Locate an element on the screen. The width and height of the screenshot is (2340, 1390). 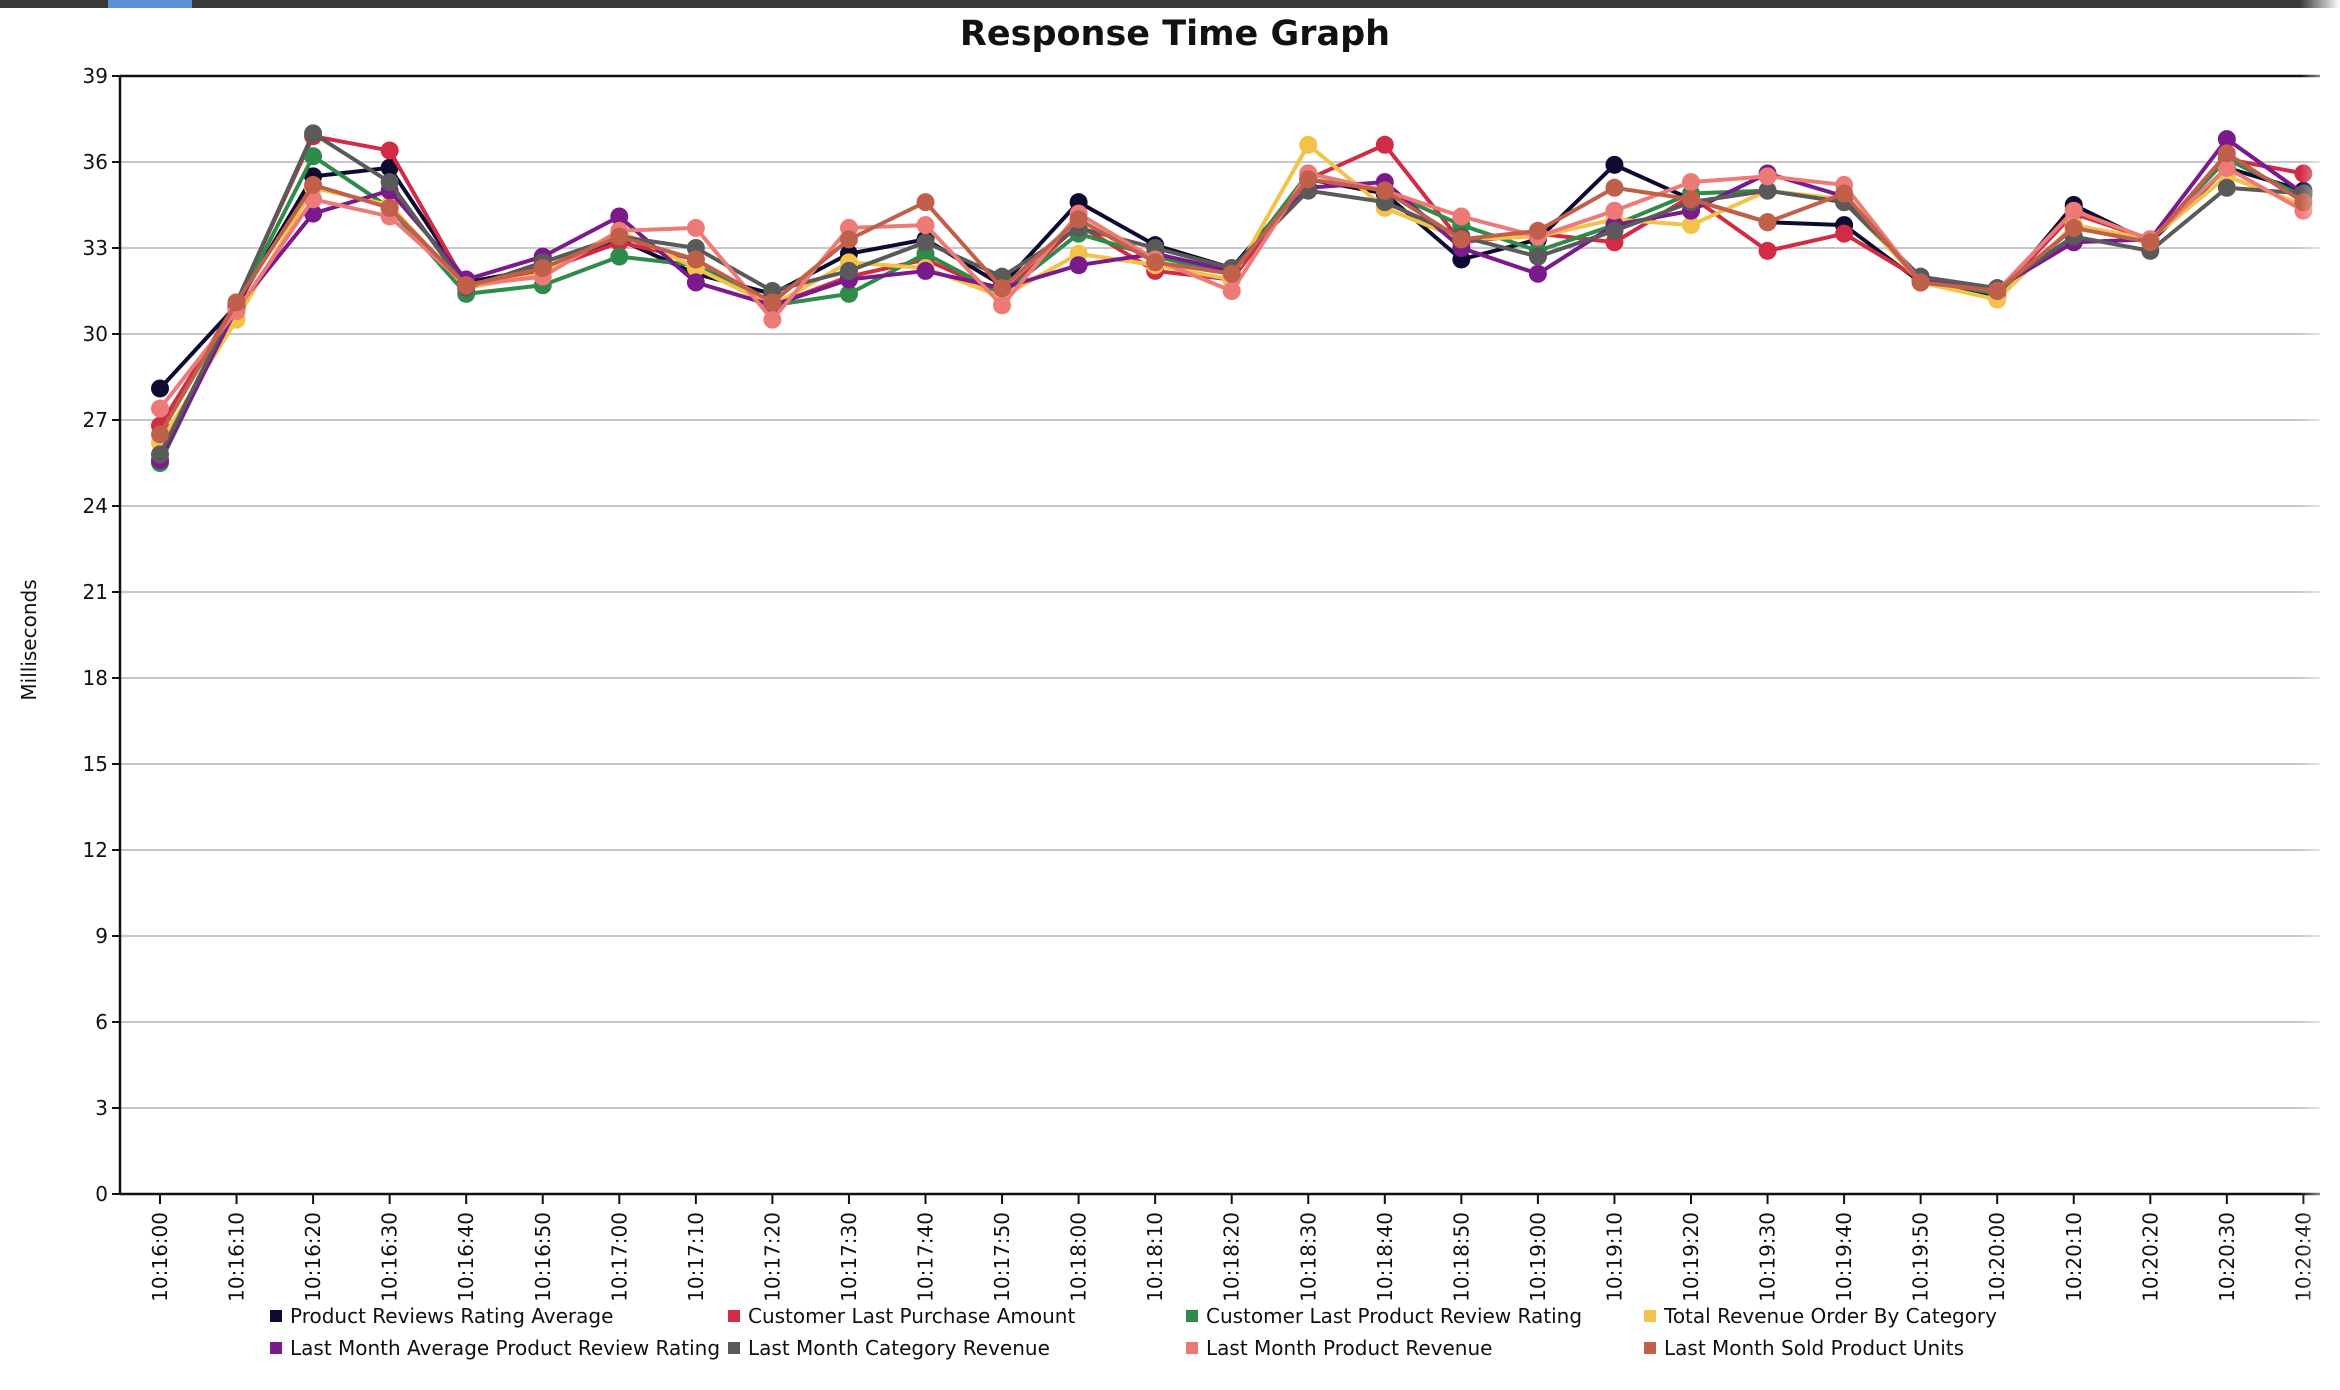
legend-label: Last Month Average Product Review Rating is located at coordinates (505, 1348).